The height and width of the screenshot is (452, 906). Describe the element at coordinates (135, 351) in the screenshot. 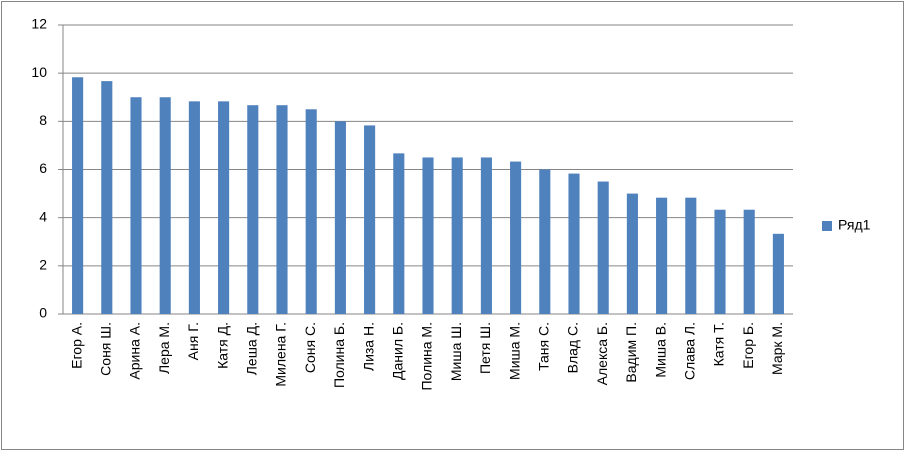

I see `x-tick-label: Арина А.` at that location.